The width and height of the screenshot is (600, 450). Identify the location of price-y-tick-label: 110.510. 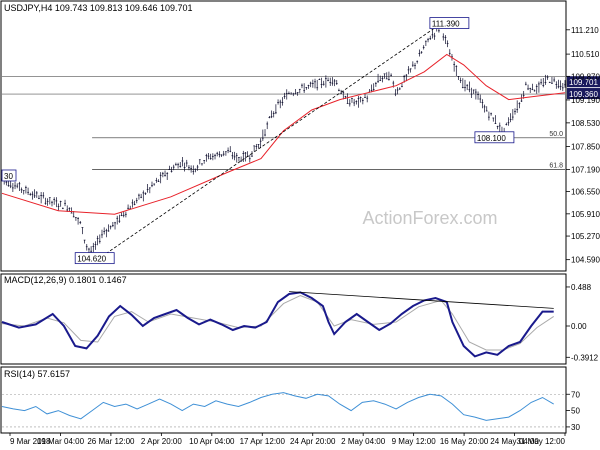
(585, 54).